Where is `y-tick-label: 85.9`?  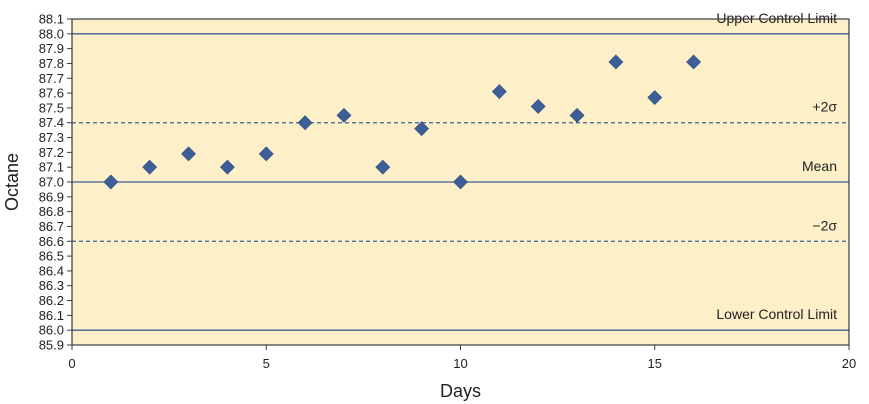
y-tick-label: 85.9 is located at coordinates (51, 345).